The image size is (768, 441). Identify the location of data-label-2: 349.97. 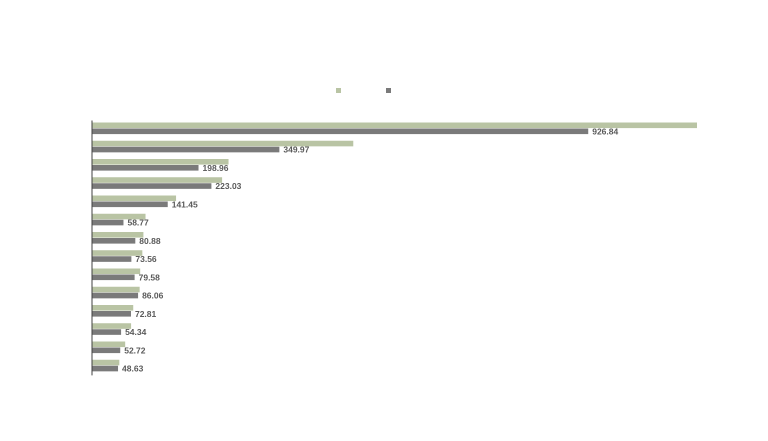
(296, 150).